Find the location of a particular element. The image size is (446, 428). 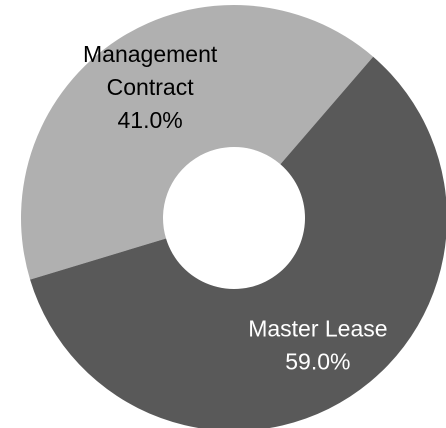

slice-label: Master Lease is located at coordinates (317, 329).